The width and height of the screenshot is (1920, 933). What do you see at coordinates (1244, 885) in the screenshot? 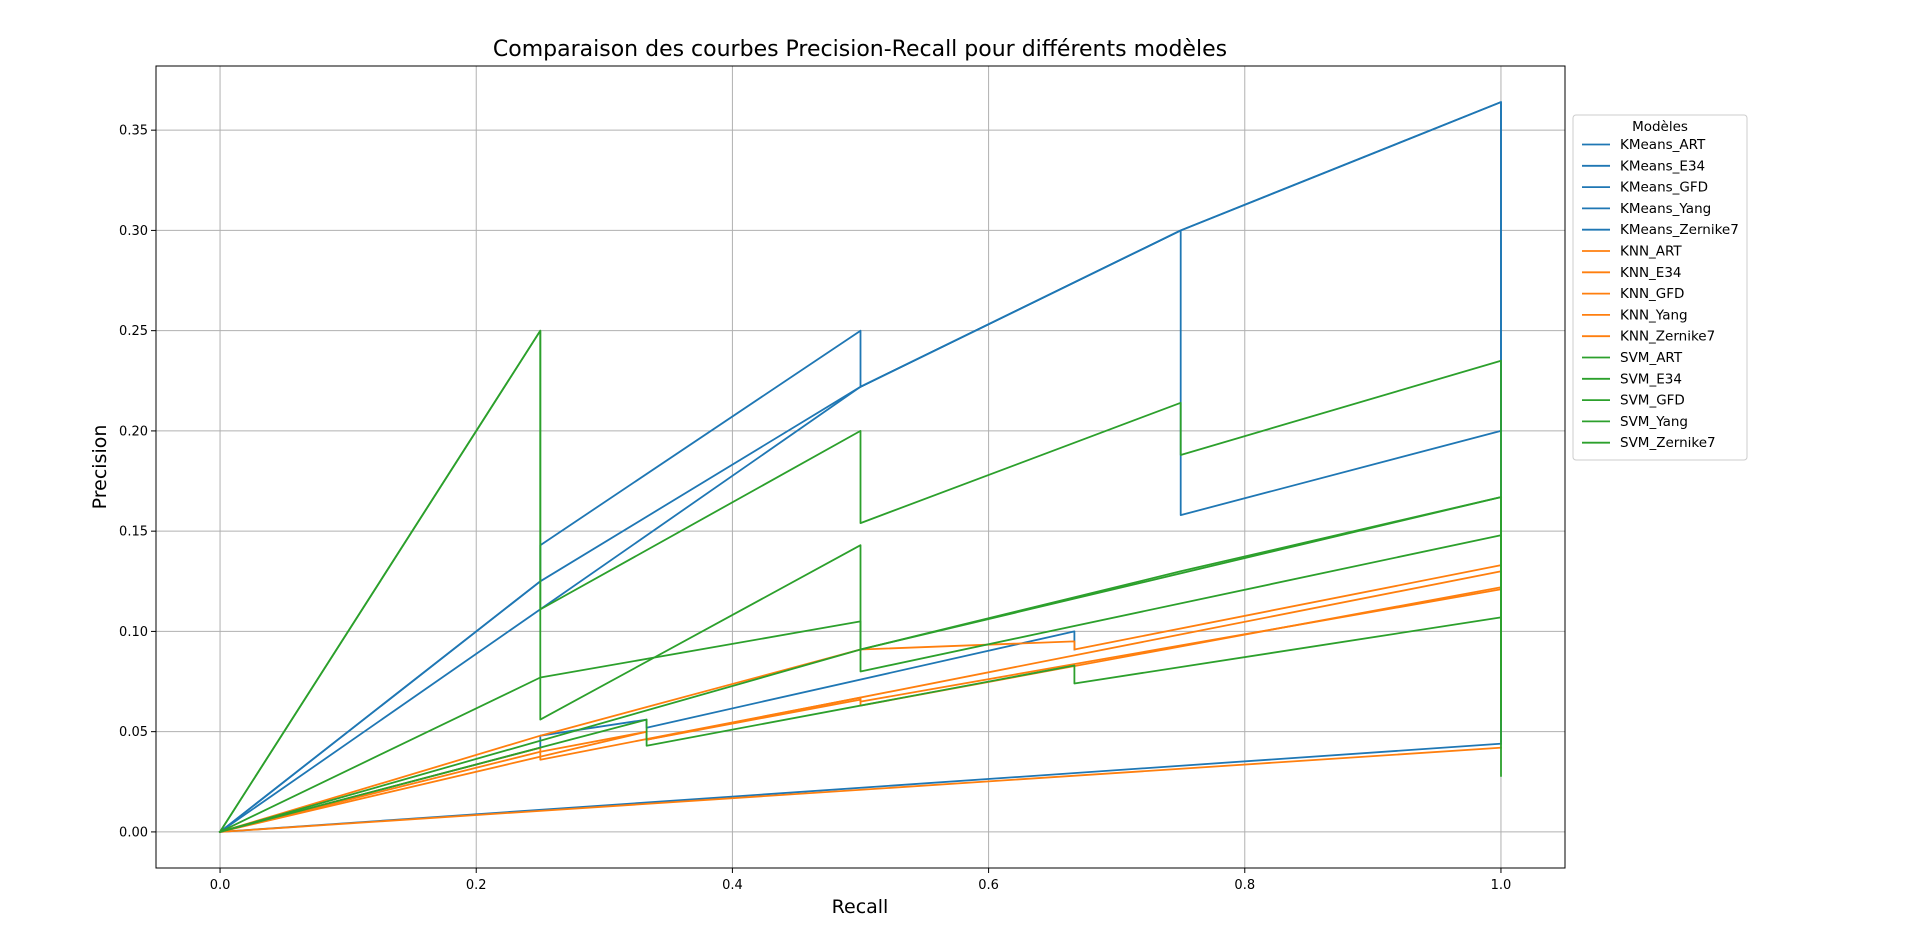
I see `x-tick-label: 0.8` at bounding box center [1244, 885].